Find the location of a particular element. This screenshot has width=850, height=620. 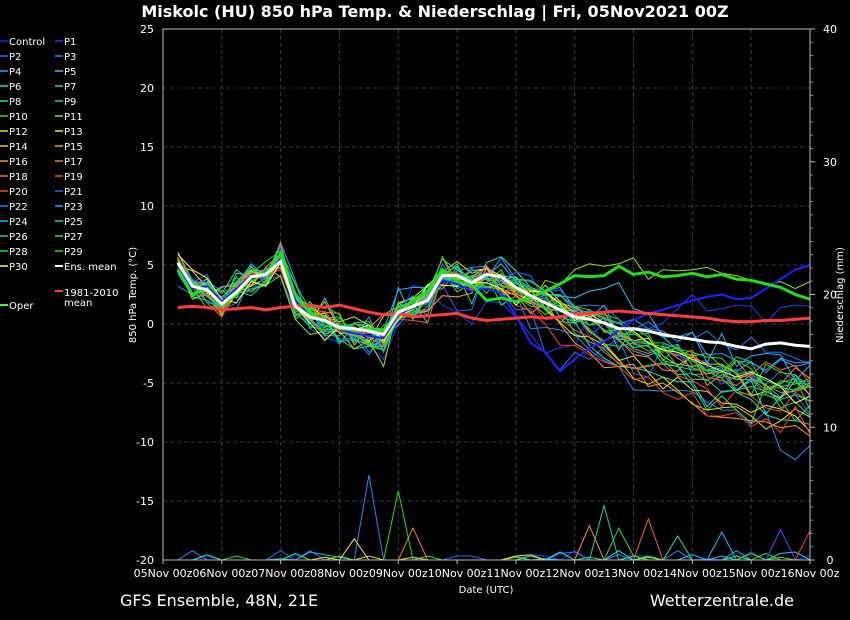

x-tick-label: 05Nov 00z is located at coordinates (163, 573).